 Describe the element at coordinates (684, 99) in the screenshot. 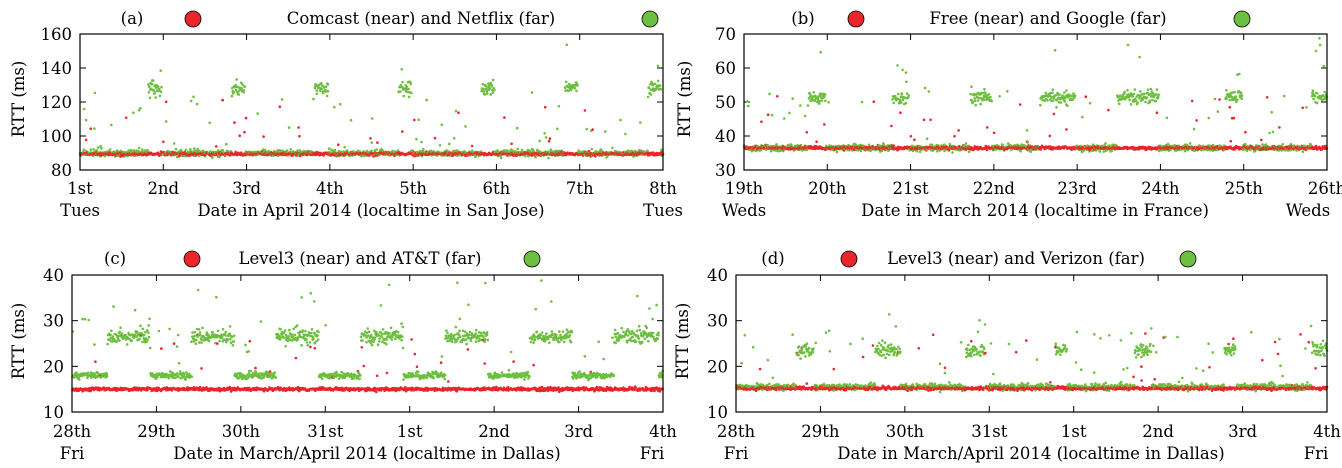

I see `panel-b-y-label: RTT (ms)` at that location.